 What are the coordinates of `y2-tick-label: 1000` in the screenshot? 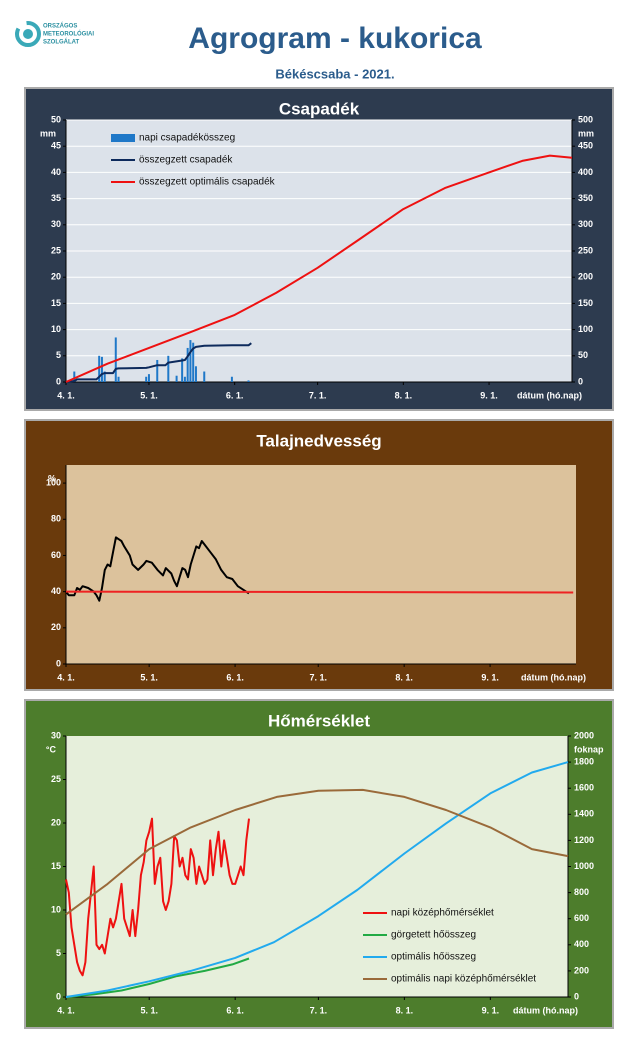 It's located at (584, 866).